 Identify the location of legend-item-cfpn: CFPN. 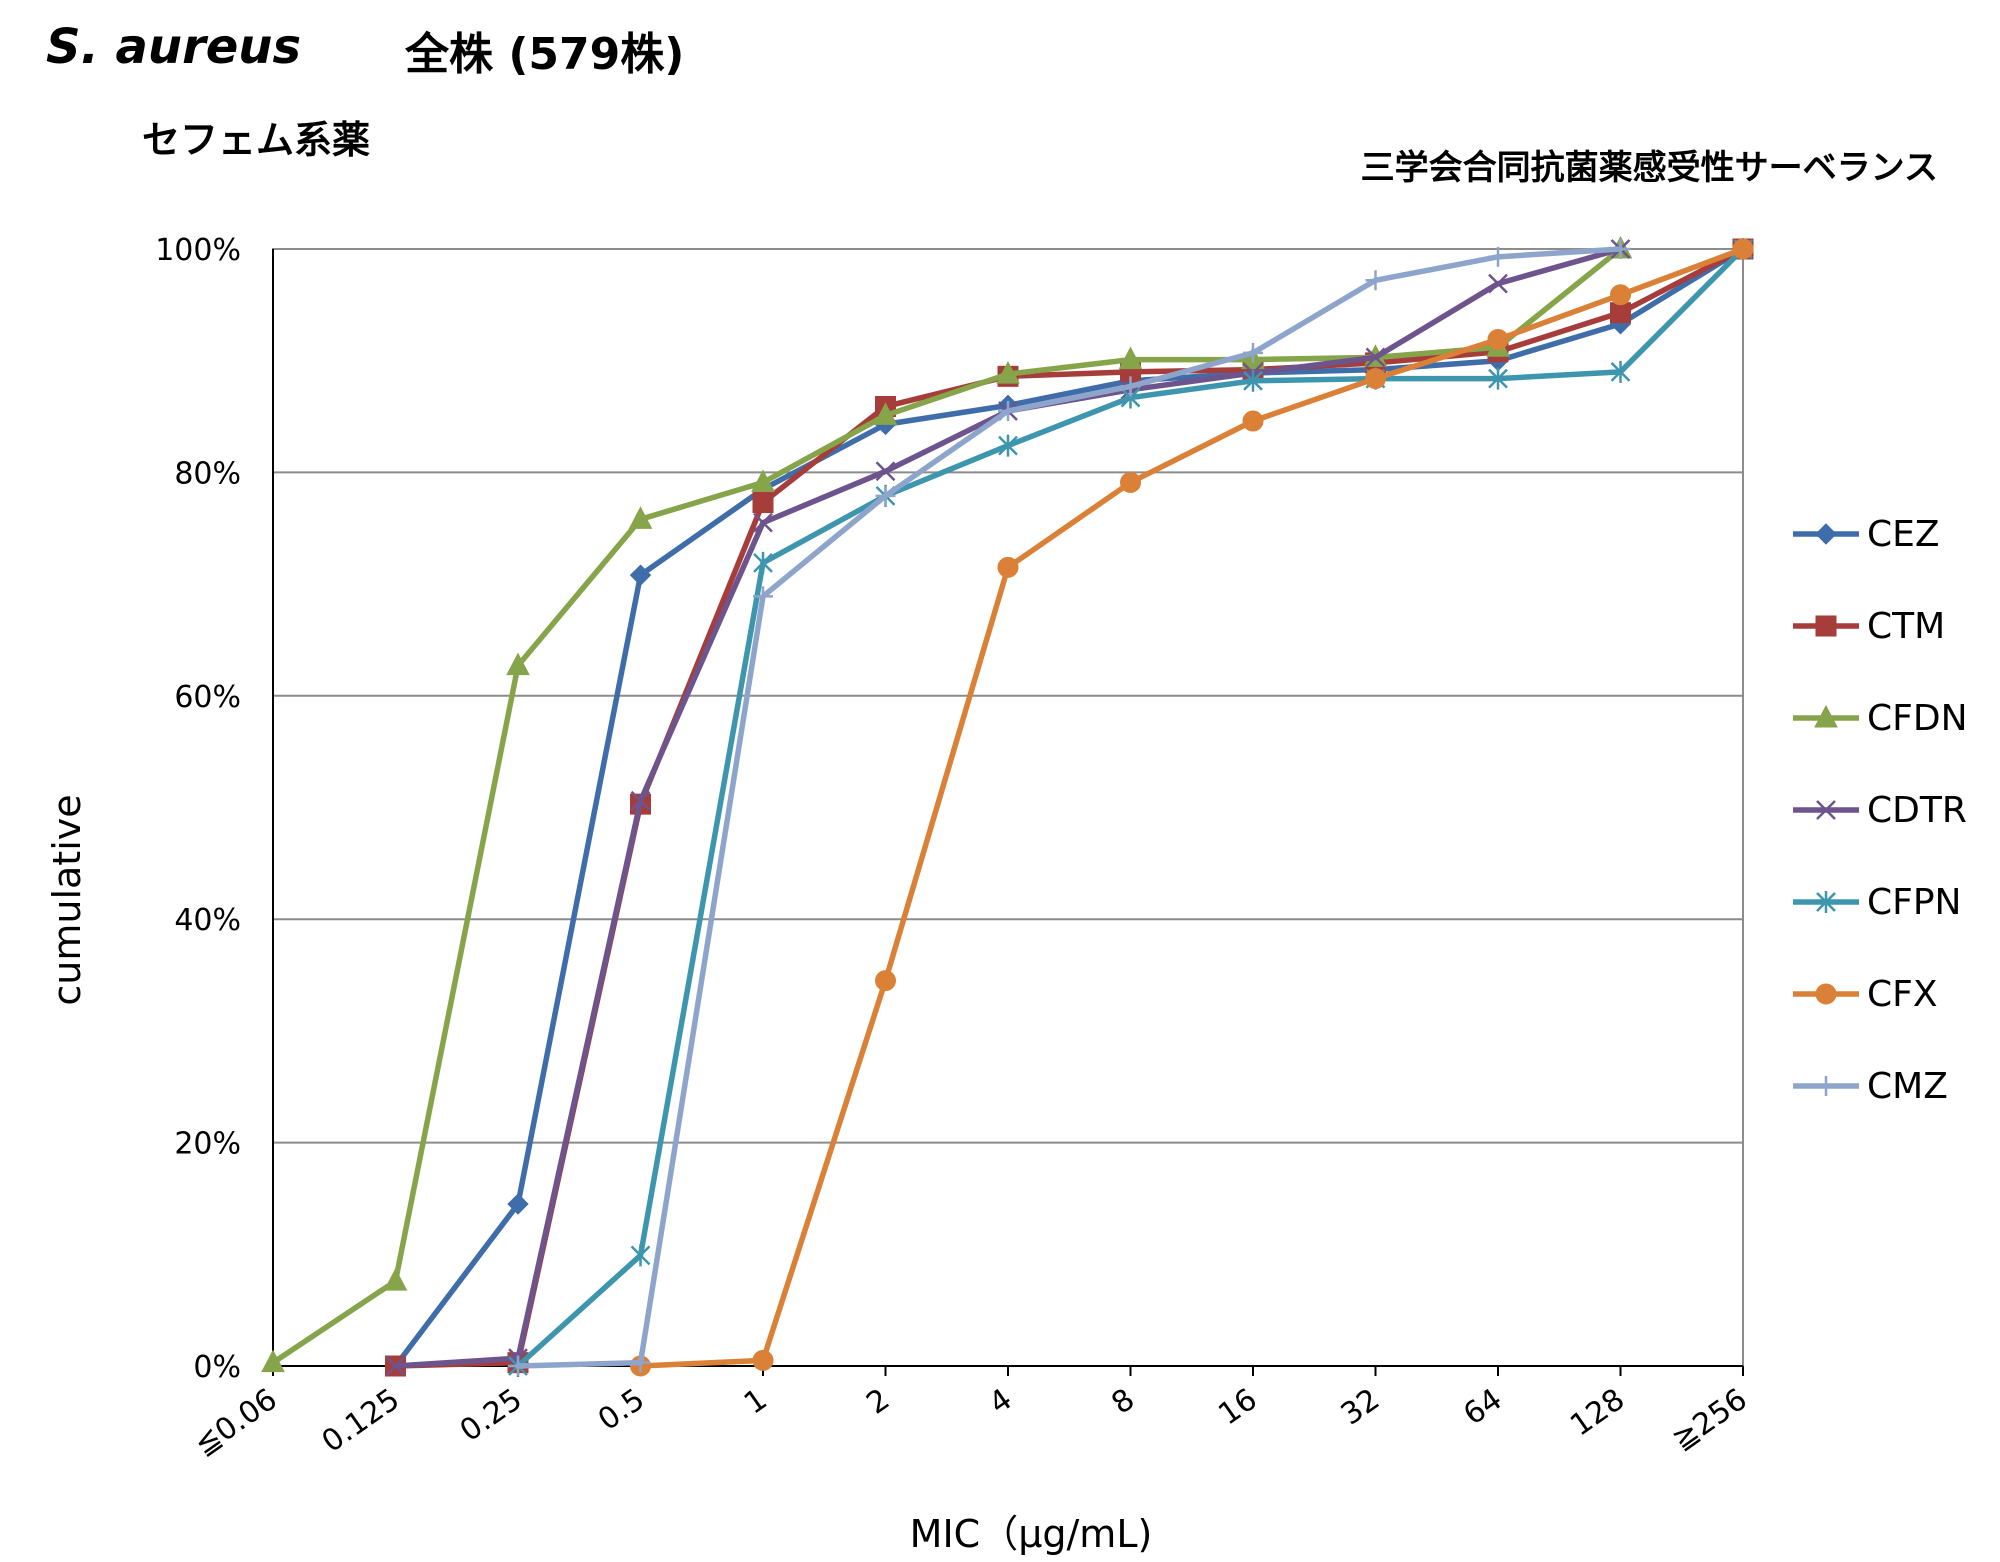
(1877, 902).